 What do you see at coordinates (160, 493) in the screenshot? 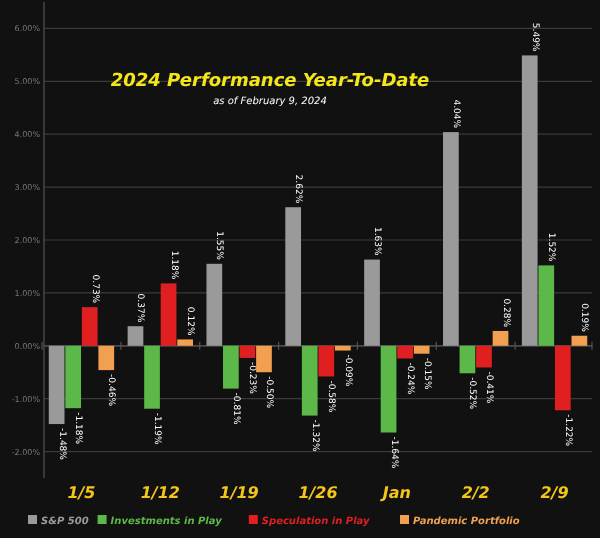
I see `x-tick-label: 1/12` at bounding box center [160, 493].